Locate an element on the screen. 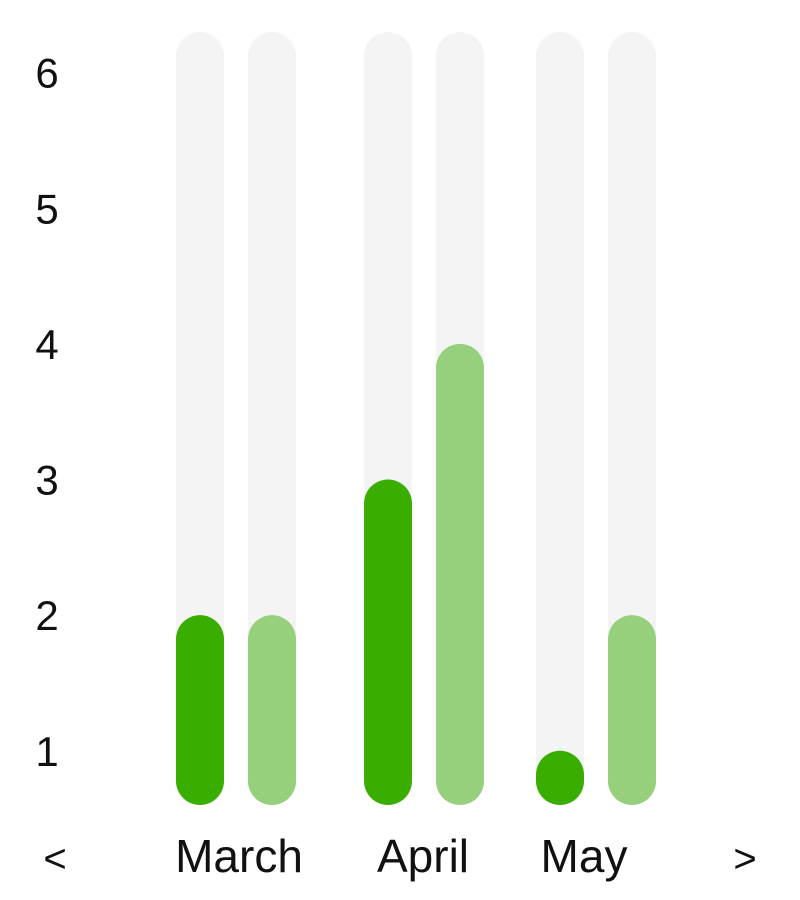 This screenshot has height=900, width=800. x-category-label-may: May is located at coordinates (584, 856).